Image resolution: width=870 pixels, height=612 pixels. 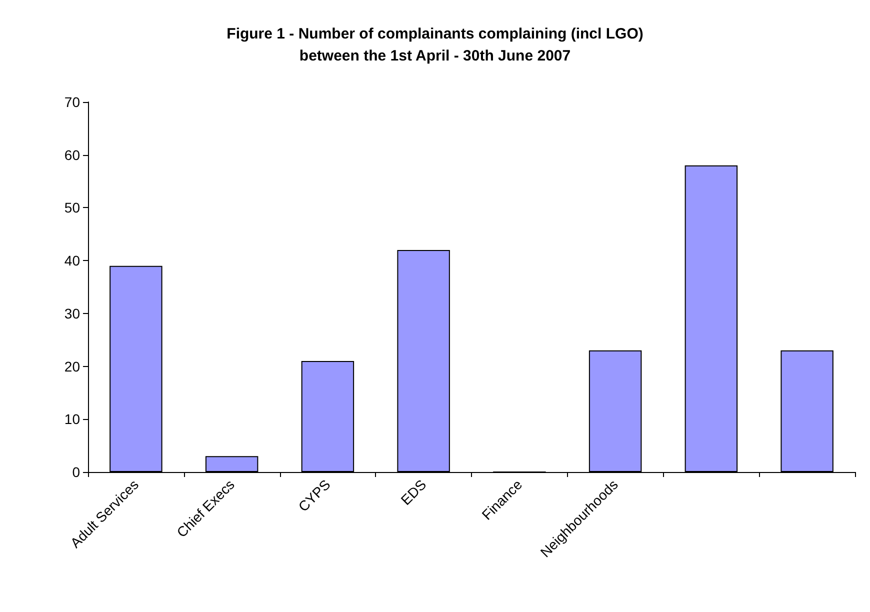 What do you see at coordinates (72, 208) in the screenshot?
I see `y-tick-label: 50` at bounding box center [72, 208].